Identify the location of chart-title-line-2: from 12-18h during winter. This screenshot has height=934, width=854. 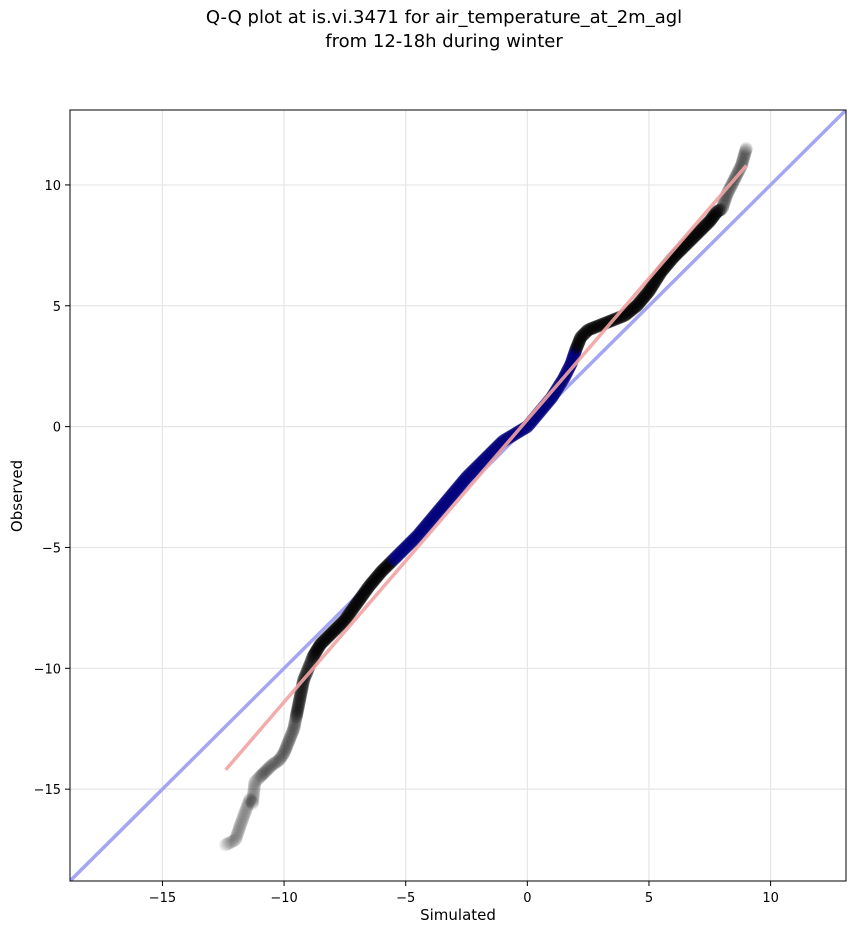
(444, 41).